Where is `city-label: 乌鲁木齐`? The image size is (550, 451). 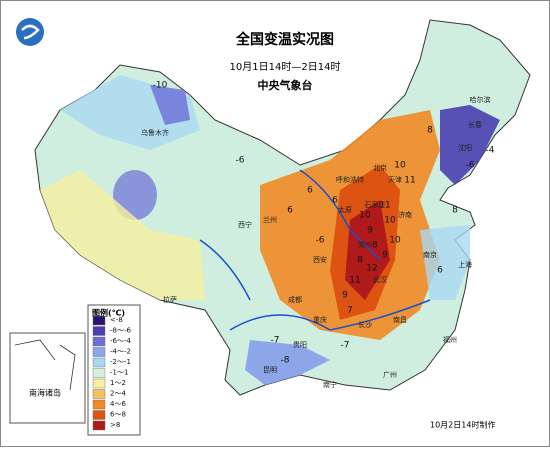
city-label: 乌鲁木齐 is located at coordinates (155, 132).